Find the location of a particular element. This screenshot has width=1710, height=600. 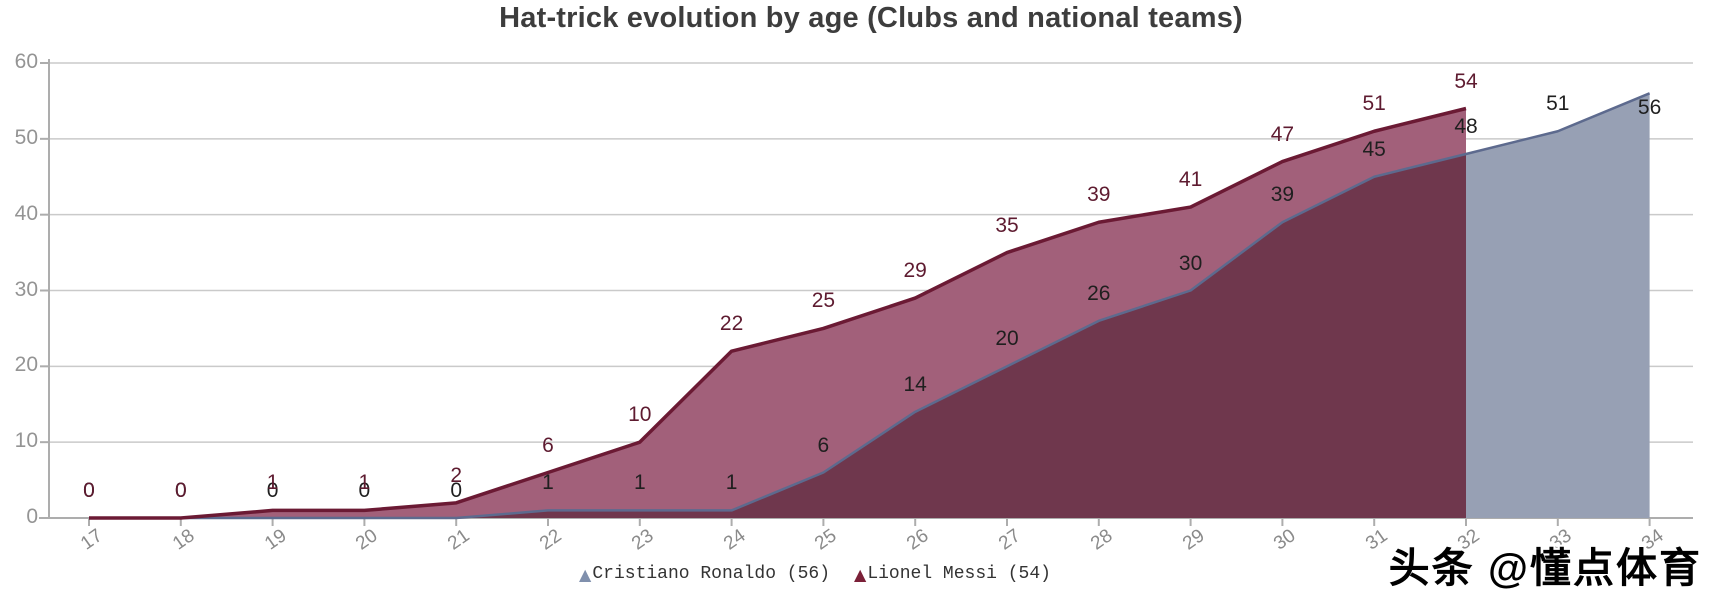

legend-item-ronaldo: ▲ Cristiano Ronaldo (56) is located at coordinates (704, 574).